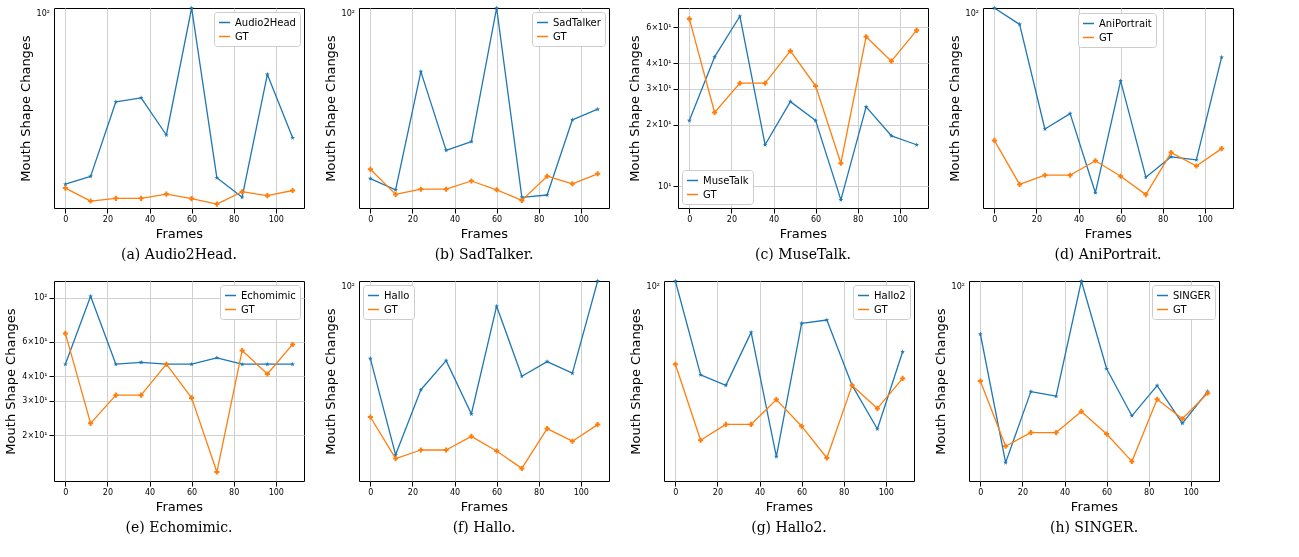 The height and width of the screenshot is (557, 1299). I want to click on legend-label: AniPortrait, so click(1125, 23).